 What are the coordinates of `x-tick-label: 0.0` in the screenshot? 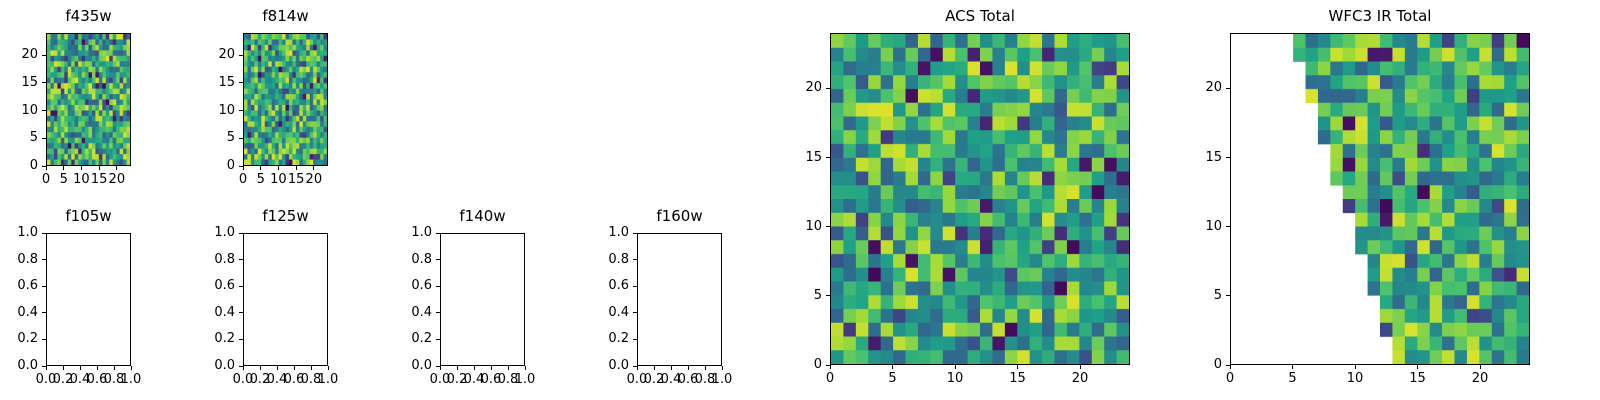 It's located at (243, 379).